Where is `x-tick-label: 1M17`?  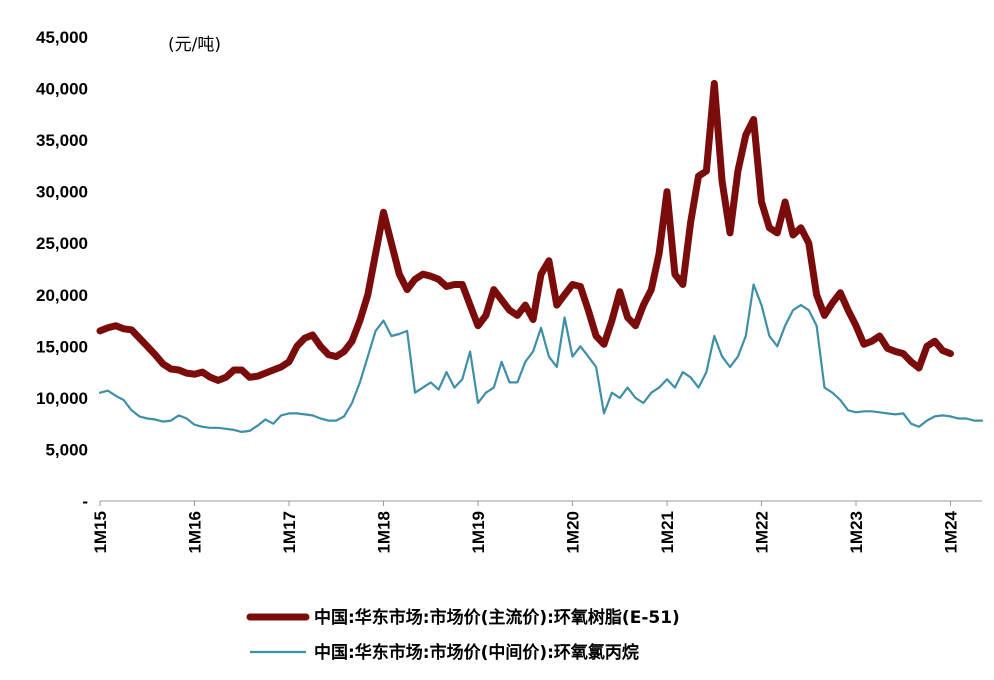
x-tick-label: 1M17 is located at coordinates (289, 532).